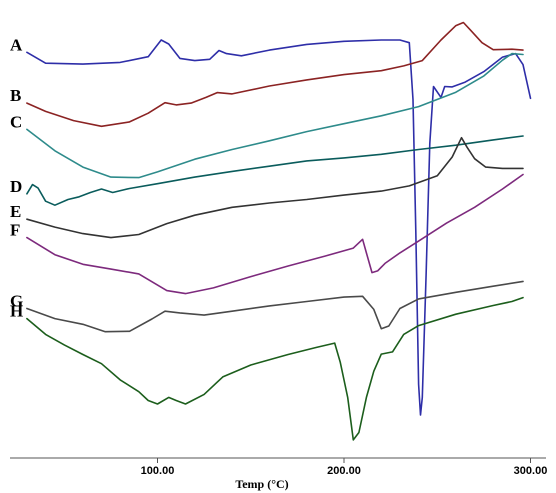  Describe the element at coordinates (16, 121) in the screenshot. I see `curve-label-c: C` at that location.